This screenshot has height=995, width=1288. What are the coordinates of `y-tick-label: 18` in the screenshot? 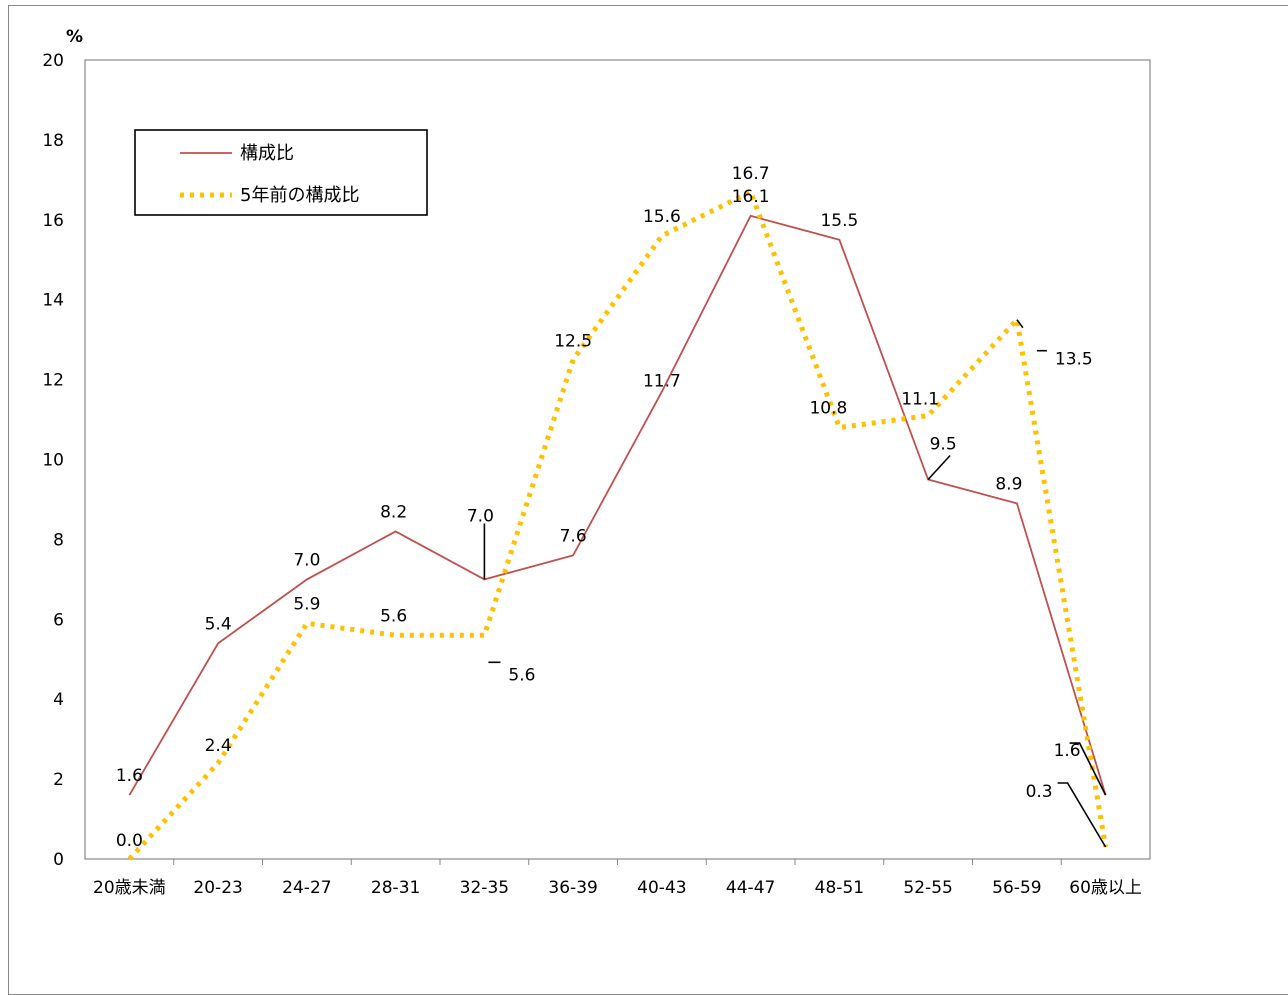 It's located at (53, 141).